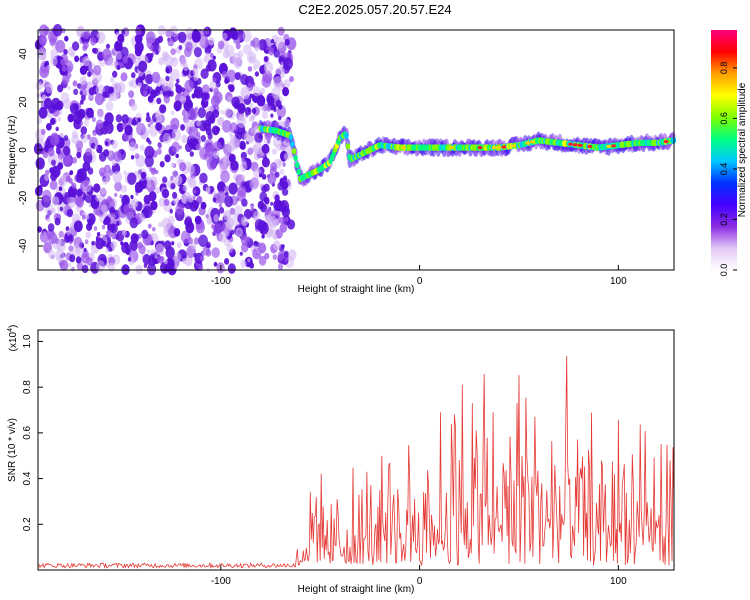 Image resolution: width=750 pixels, height=600 pixels. I want to click on ridge-core, so click(297, 165).